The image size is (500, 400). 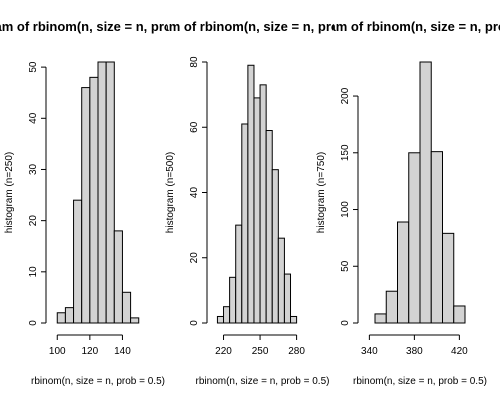 What do you see at coordinates (260, 351) in the screenshot?
I see `x-tick-label: 250` at bounding box center [260, 351].